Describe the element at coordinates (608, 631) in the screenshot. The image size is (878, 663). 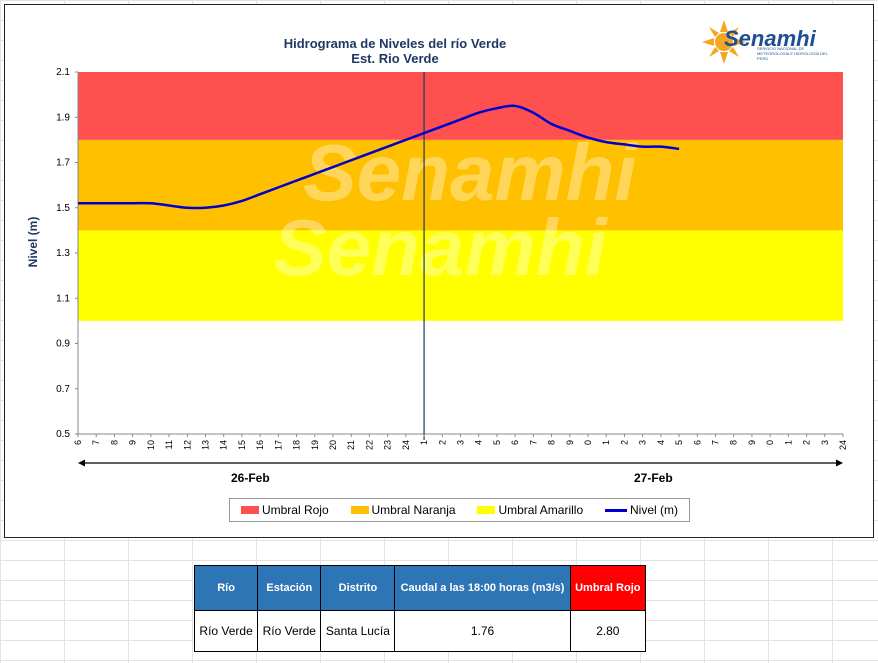
I see `cell-umbral-rojo: 2.80` at that location.